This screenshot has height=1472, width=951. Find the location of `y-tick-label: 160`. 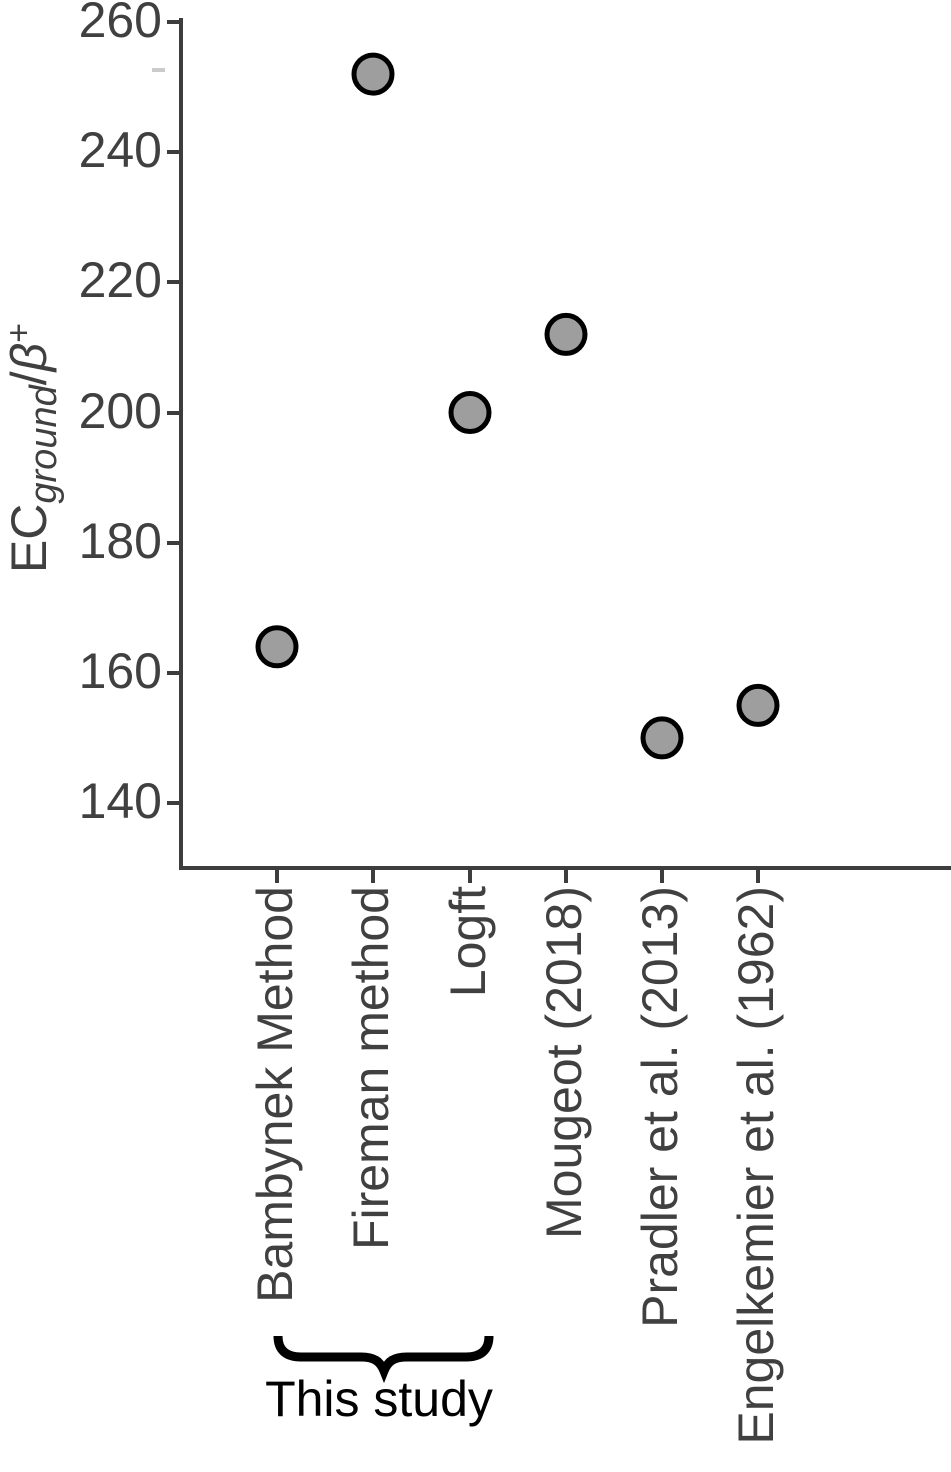

y-tick-label: 160 is located at coordinates (120, 670).